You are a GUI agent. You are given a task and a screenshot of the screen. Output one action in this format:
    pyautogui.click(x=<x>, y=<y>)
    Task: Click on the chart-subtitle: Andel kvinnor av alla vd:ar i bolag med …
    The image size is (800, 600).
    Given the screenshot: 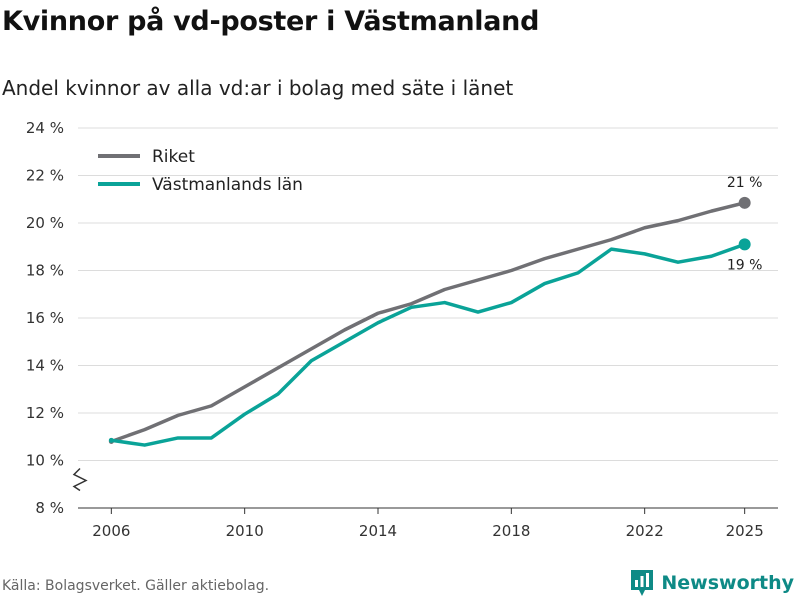 What is the action you would take?
    pyautogui.click(x=258, y=88)
    